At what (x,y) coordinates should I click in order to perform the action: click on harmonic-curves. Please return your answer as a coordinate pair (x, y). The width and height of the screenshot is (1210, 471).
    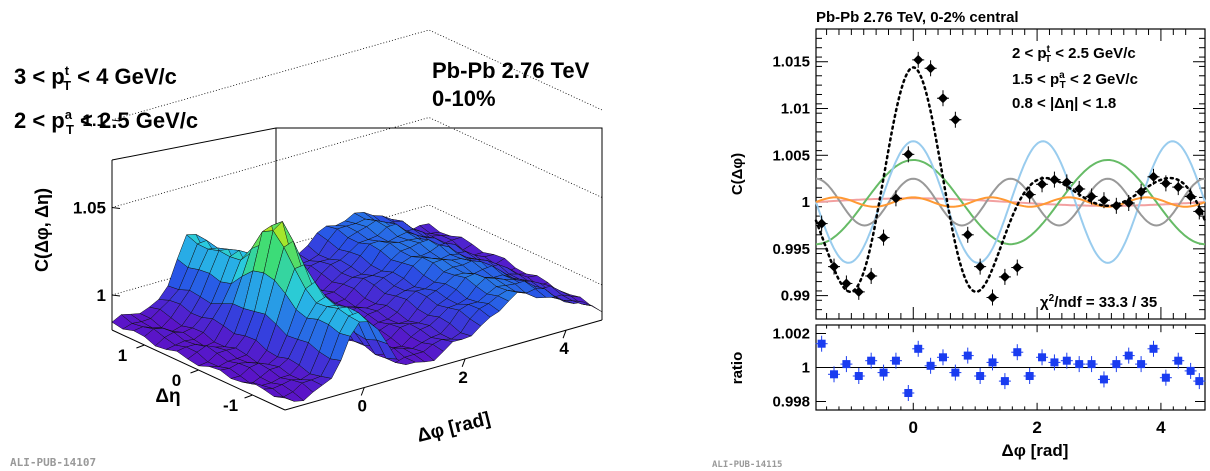
    Looking at the image, I should click on (1010, 202).